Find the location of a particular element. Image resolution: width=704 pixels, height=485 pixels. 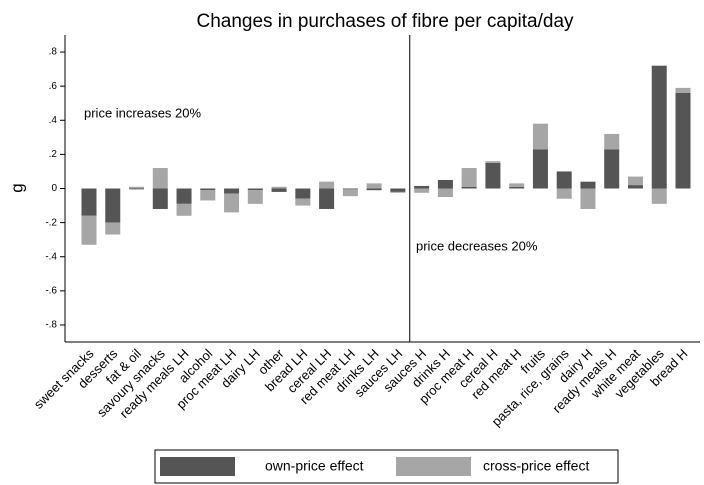

y-tick-label: -.2 is located at coordinates (51, 222).